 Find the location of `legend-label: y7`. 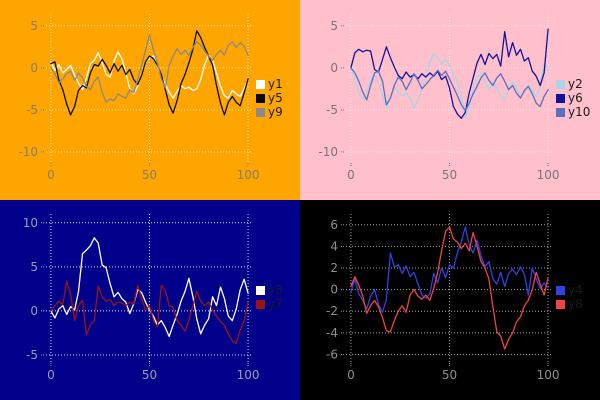

legend-label: y7 is located at coordinates (275, 304).